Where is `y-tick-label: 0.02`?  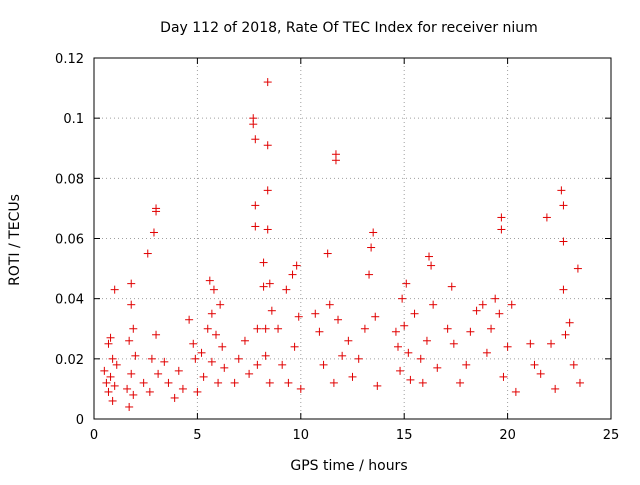
y-tick-label: 0.02 is located at coordinates (69, 360).